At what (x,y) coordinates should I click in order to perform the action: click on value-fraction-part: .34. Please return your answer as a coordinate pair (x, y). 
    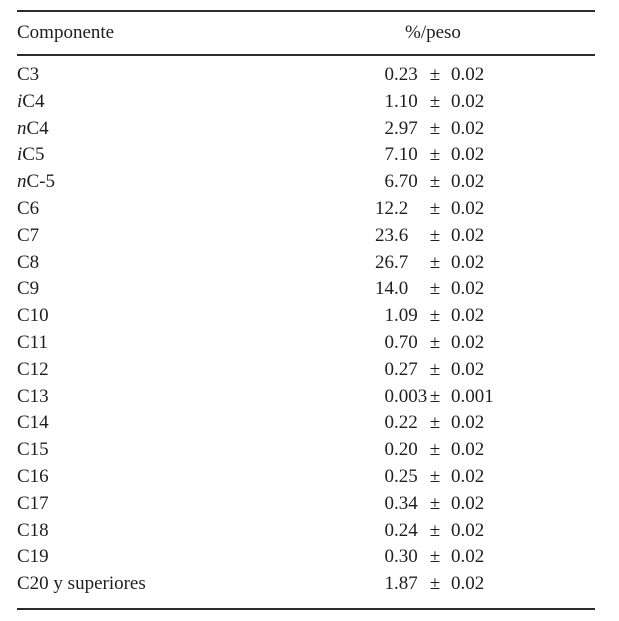
    Looking at the image, I should click on (406, 503).